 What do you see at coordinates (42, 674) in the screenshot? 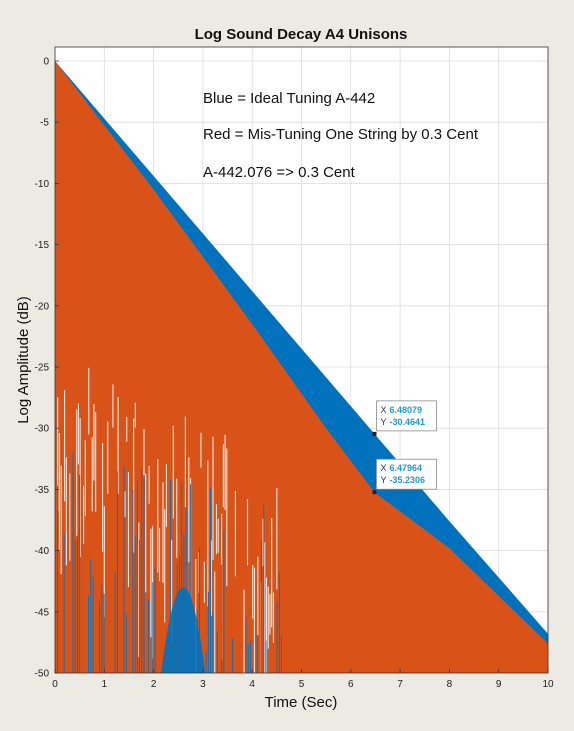
I see `y-tick-label: -50` at bounding box center [42, 674].